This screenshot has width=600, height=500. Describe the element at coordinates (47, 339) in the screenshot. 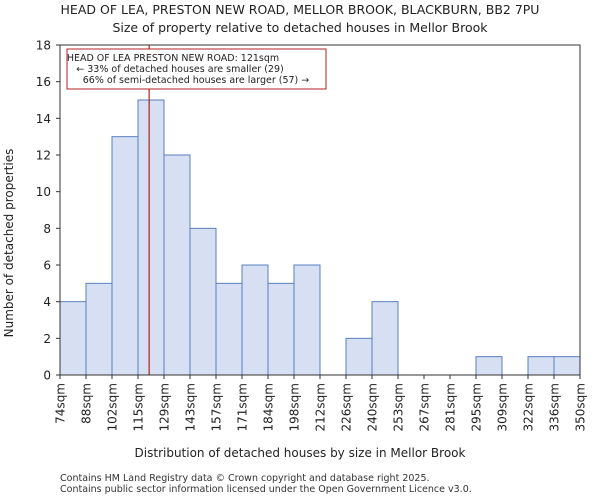

I see `y-tick-label: 2` at that location.